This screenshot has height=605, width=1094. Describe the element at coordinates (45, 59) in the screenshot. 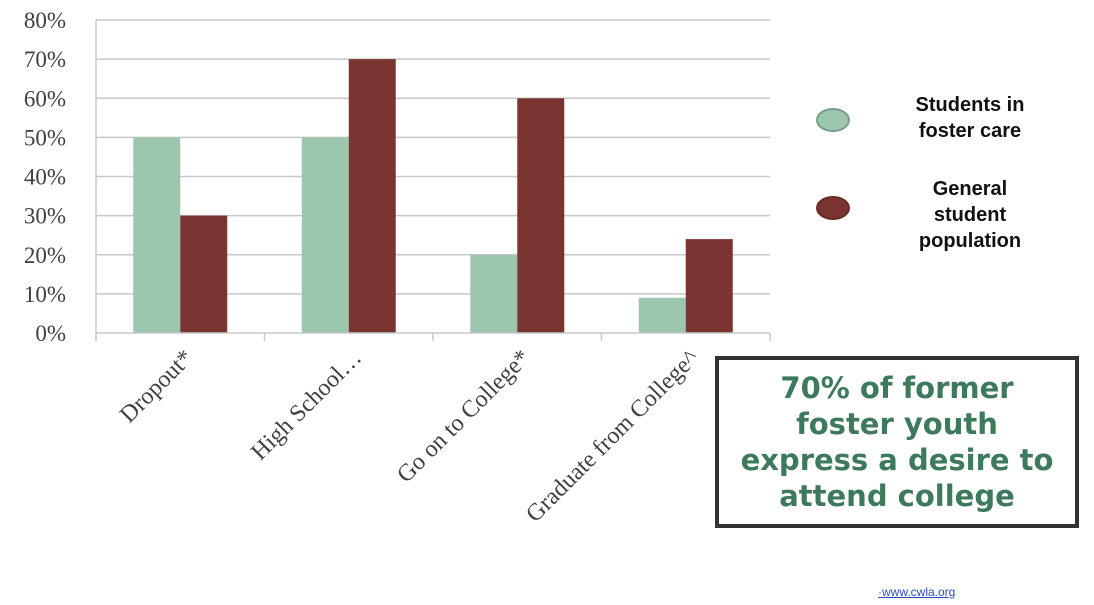

I see `y-tick-label: 70%` at that location.